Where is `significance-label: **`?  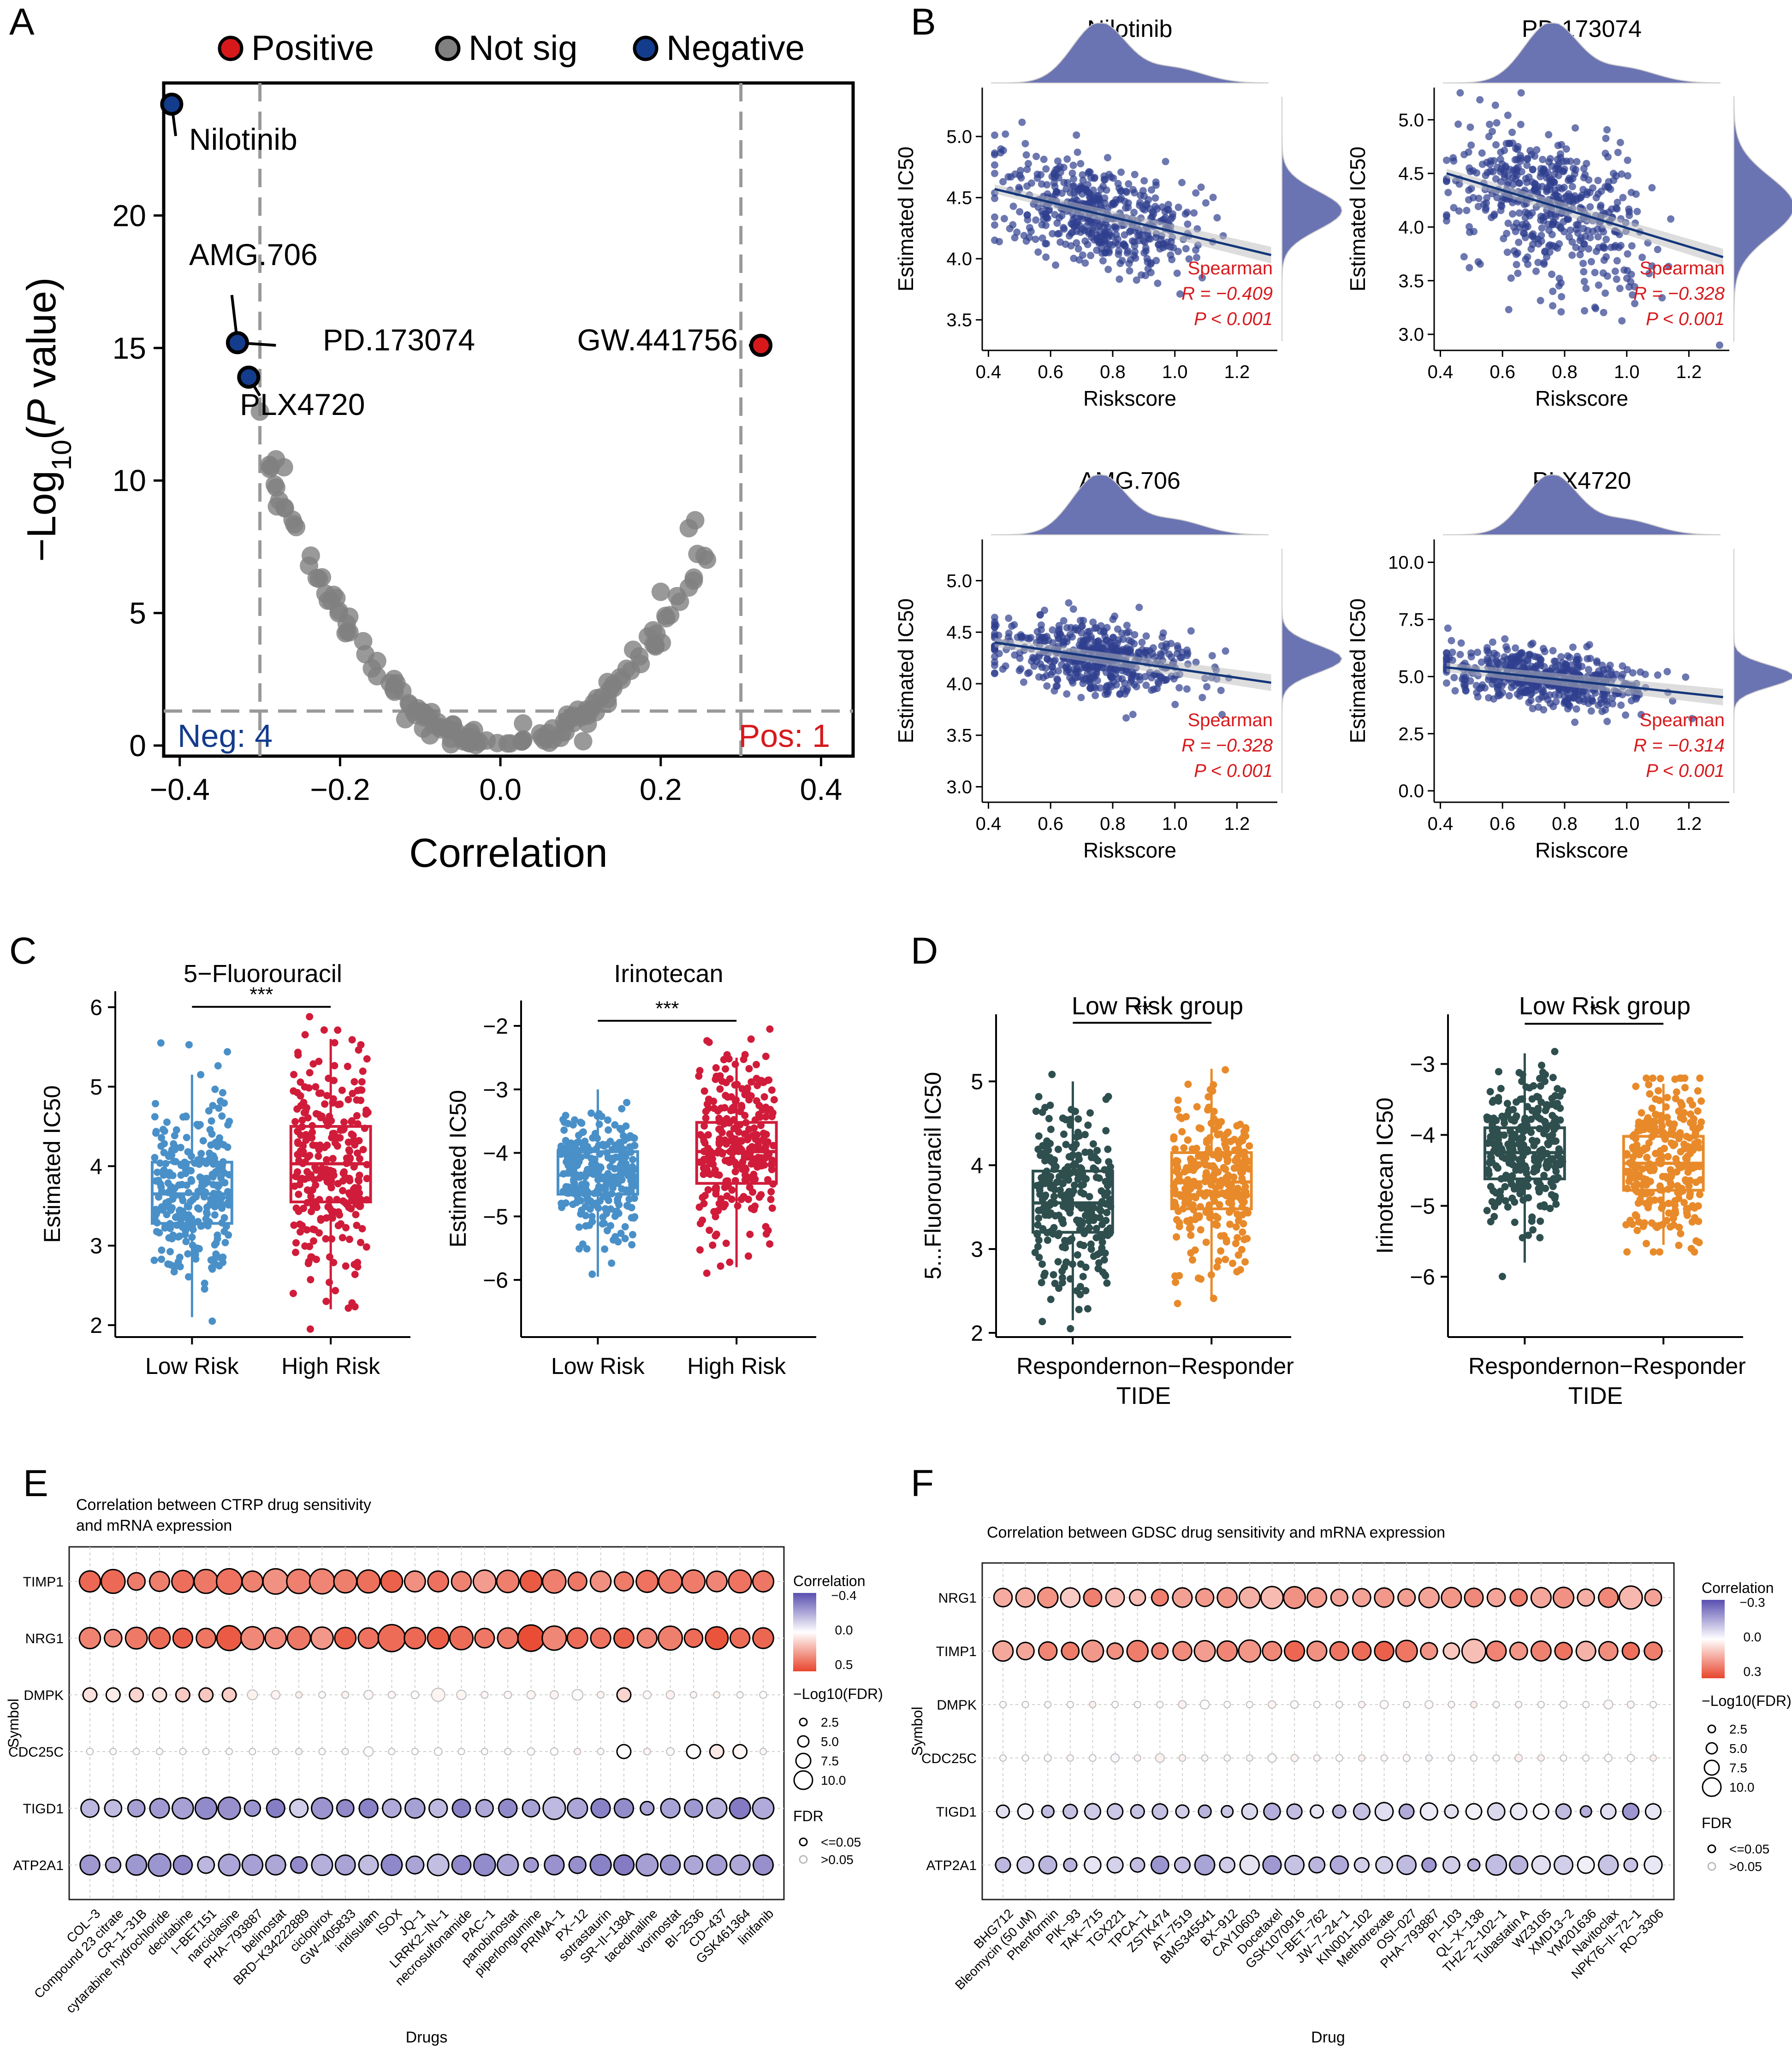
significance-label: ** is located at coordinates (1142, 1010).